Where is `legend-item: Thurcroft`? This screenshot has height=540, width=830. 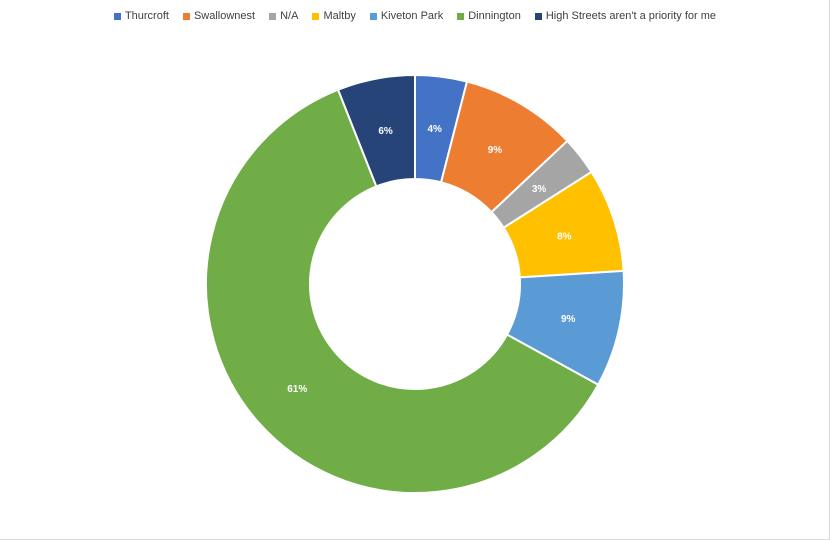
legend-item: Thurcroft is located at coordinates (141, 16).